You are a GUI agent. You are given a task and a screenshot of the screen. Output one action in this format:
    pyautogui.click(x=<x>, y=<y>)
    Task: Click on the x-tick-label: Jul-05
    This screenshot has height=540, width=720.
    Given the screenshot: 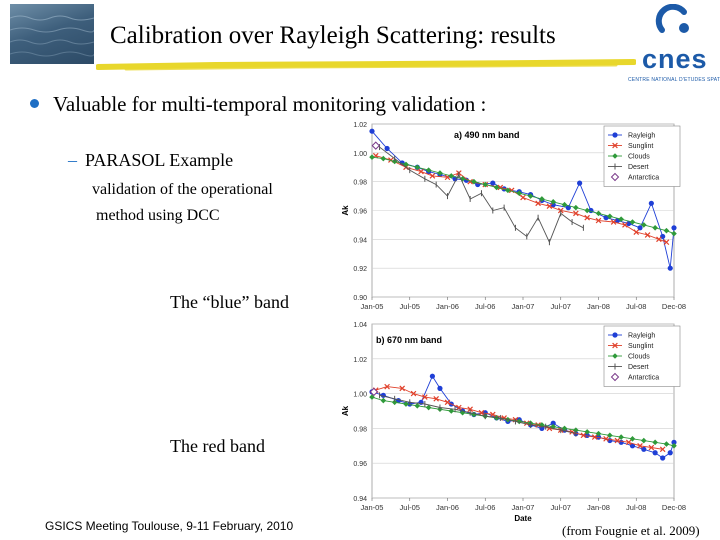 What is the action you would take?
    pyautogui.click(x=410, y=507)
    